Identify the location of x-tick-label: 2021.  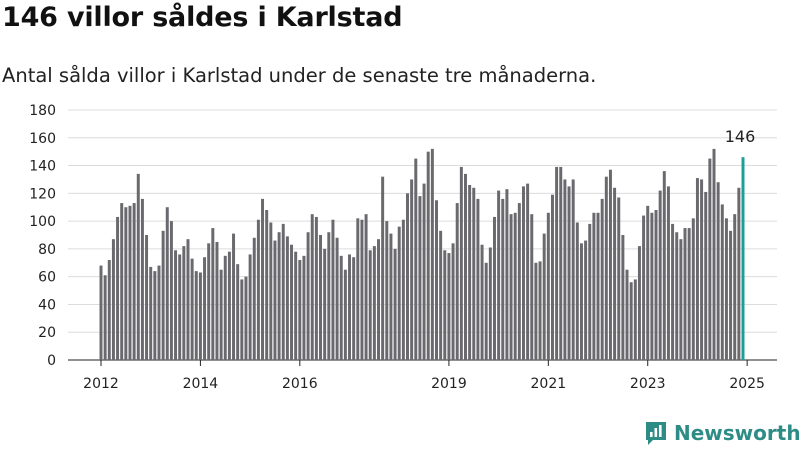
(549, 384).